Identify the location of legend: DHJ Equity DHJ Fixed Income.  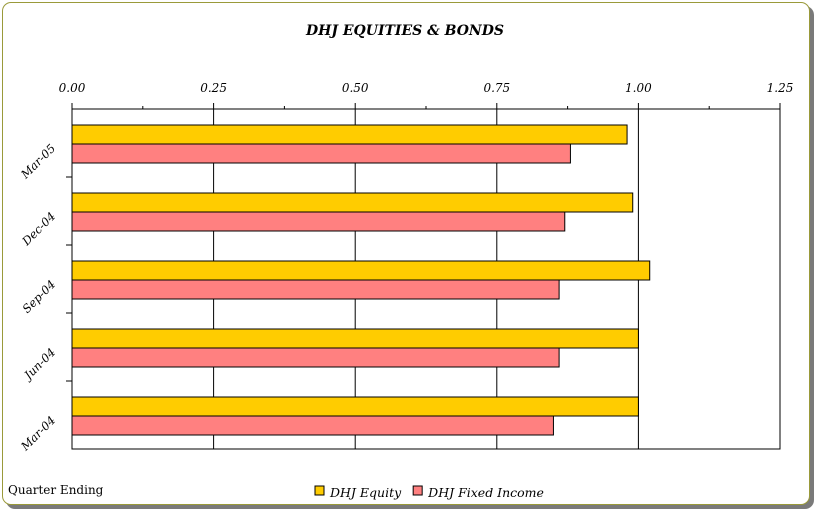
(429, 492).